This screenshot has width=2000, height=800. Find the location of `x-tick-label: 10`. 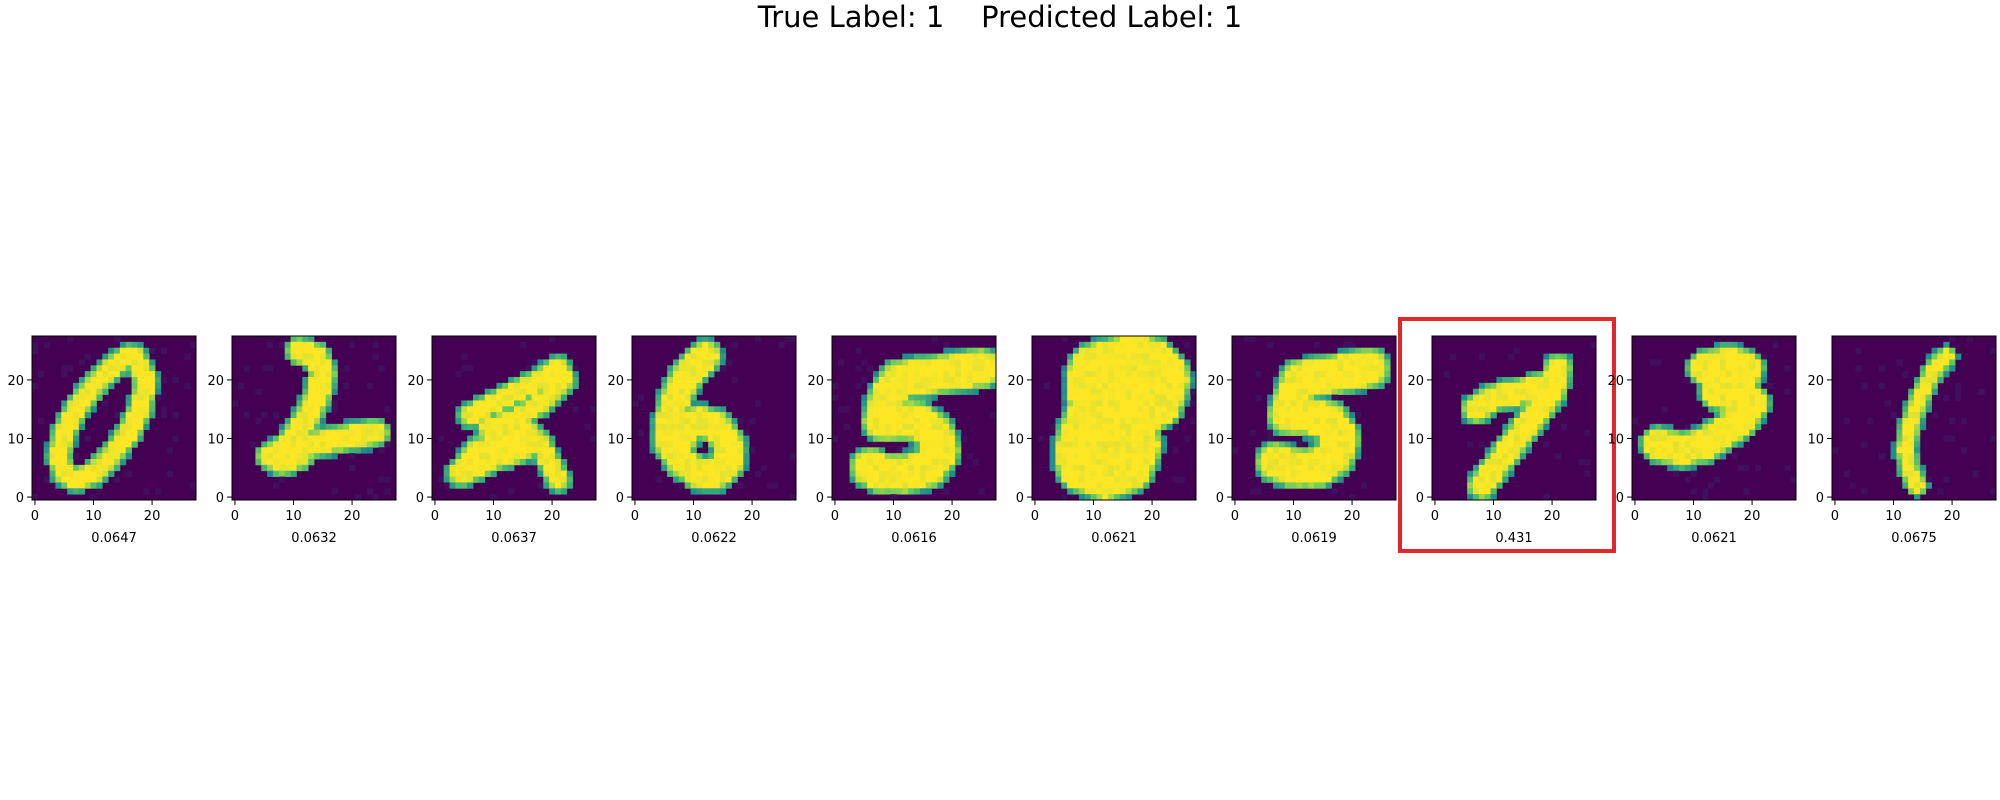

x-tick-label: 10 is located at coordinates (893, 516).